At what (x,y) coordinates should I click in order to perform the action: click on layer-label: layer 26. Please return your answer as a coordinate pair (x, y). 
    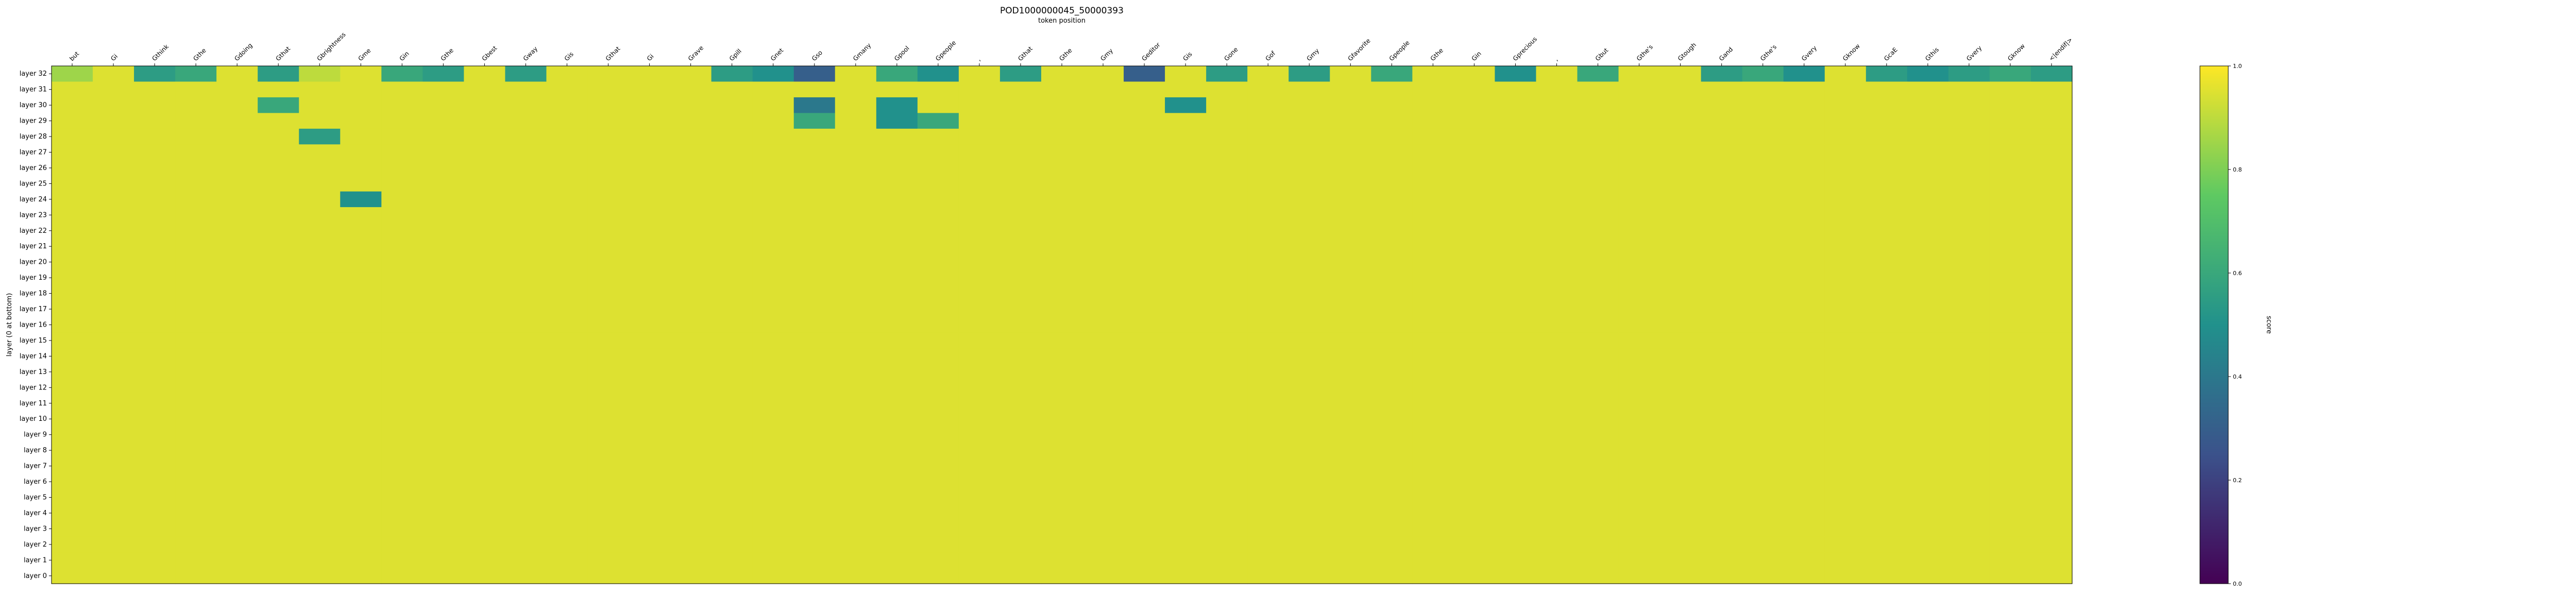
    Looking at the image, I should click on (33, 168).